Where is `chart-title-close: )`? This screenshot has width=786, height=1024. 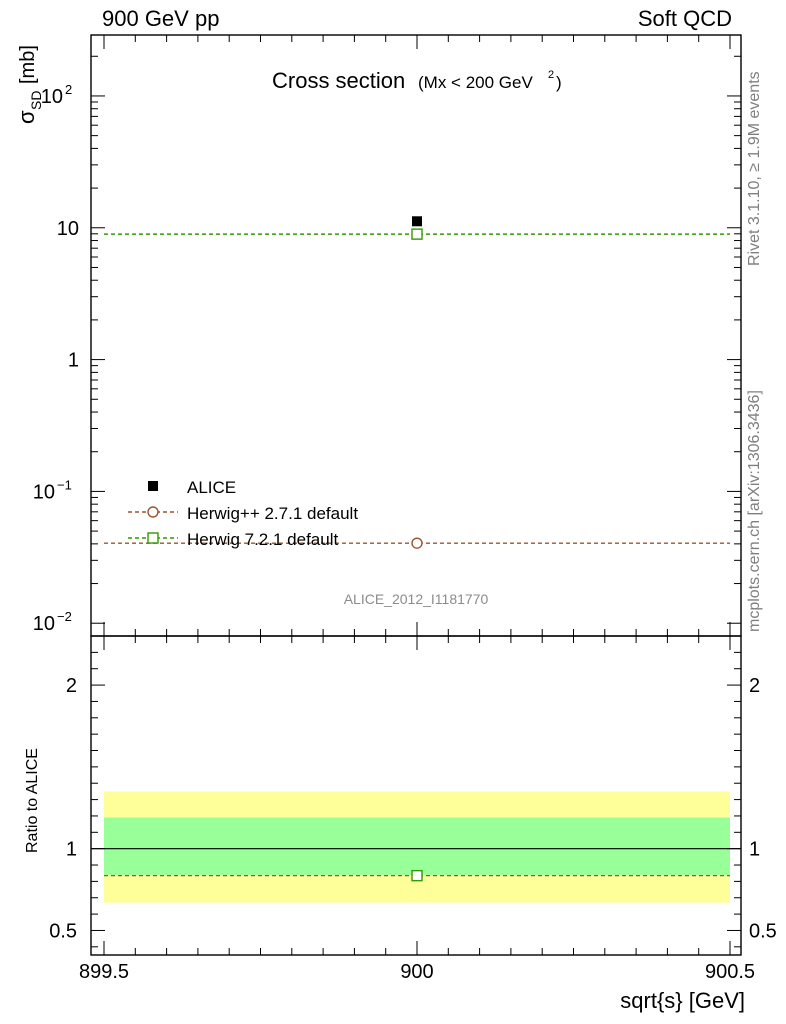 chart-title-close: ) is located at coordinates (559, 82).